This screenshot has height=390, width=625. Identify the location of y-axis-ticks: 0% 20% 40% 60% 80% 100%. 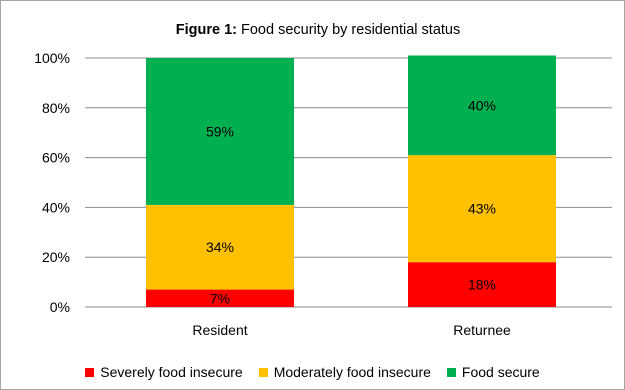
(52, 182).